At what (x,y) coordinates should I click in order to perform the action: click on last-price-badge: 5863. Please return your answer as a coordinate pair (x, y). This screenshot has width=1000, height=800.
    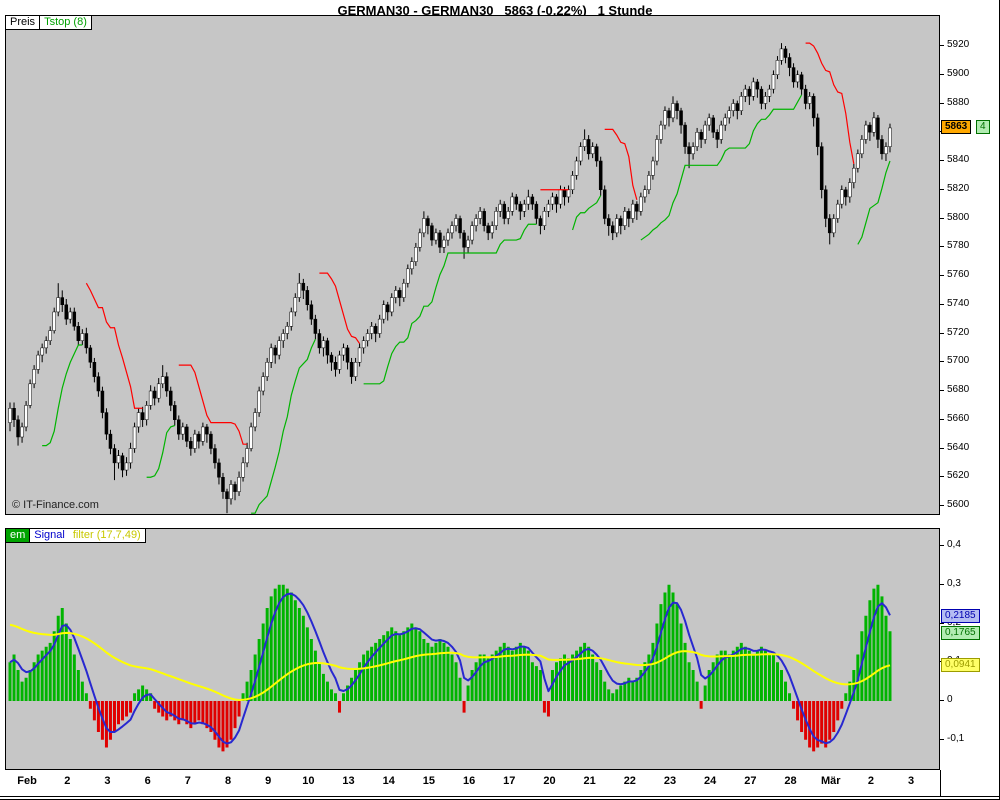
    Looking at the image, I should click on (956, 126).